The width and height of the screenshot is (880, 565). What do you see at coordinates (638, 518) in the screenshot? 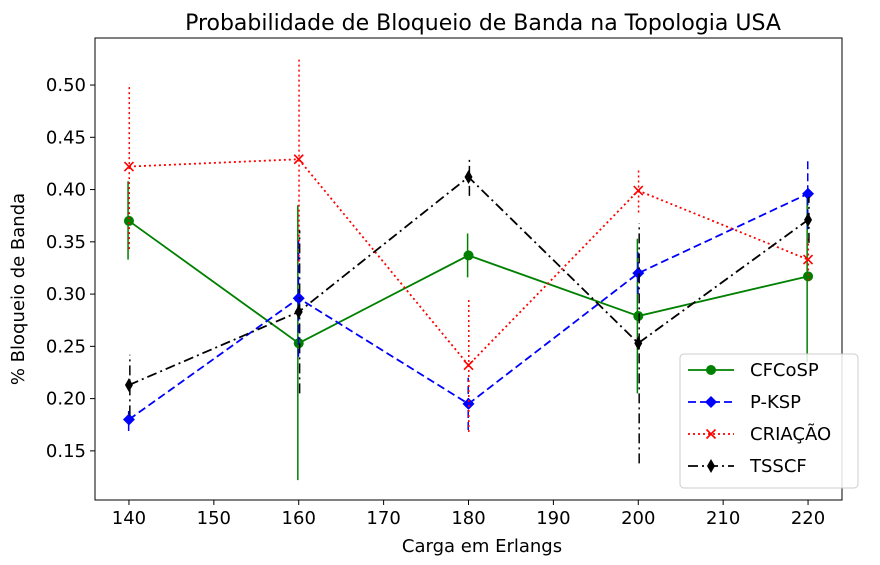
I see `x-tick-label: 200` at bounding box center [638, 518].